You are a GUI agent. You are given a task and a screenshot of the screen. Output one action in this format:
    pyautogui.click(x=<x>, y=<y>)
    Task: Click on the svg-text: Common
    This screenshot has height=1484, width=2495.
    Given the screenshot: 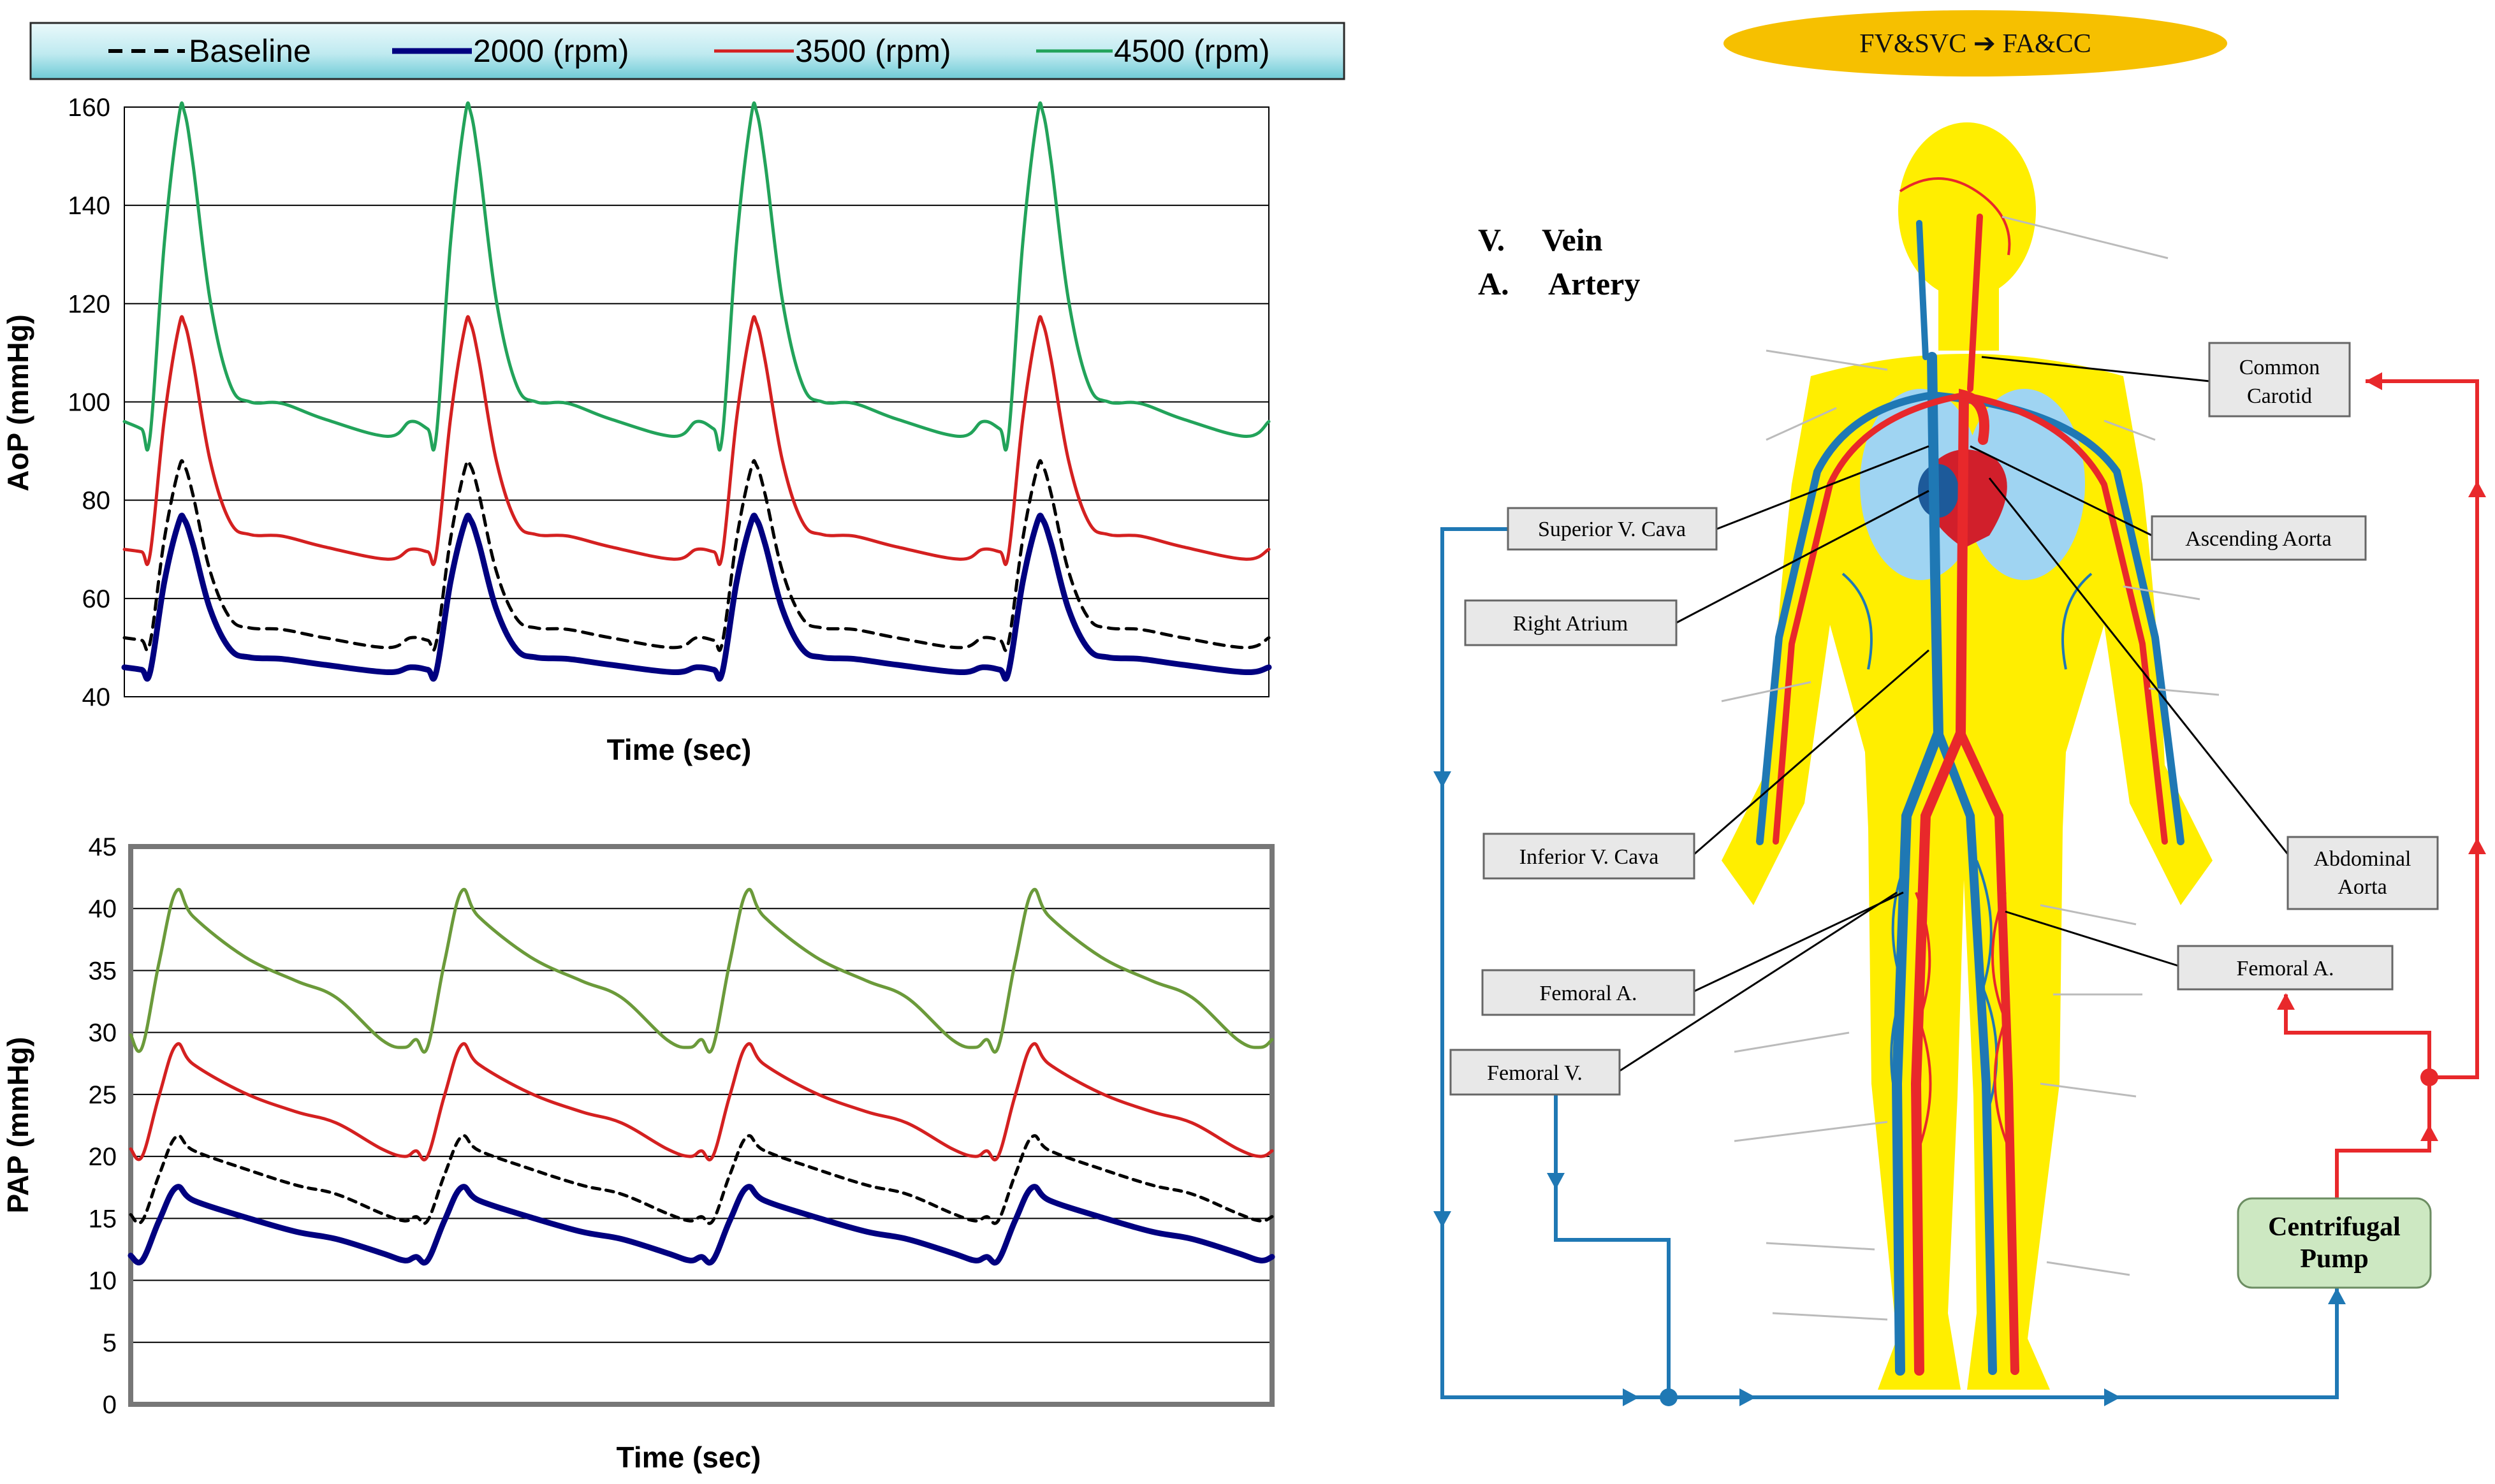 What is the action you would take?
    pyautogui.click(x=2279, y=367)
    